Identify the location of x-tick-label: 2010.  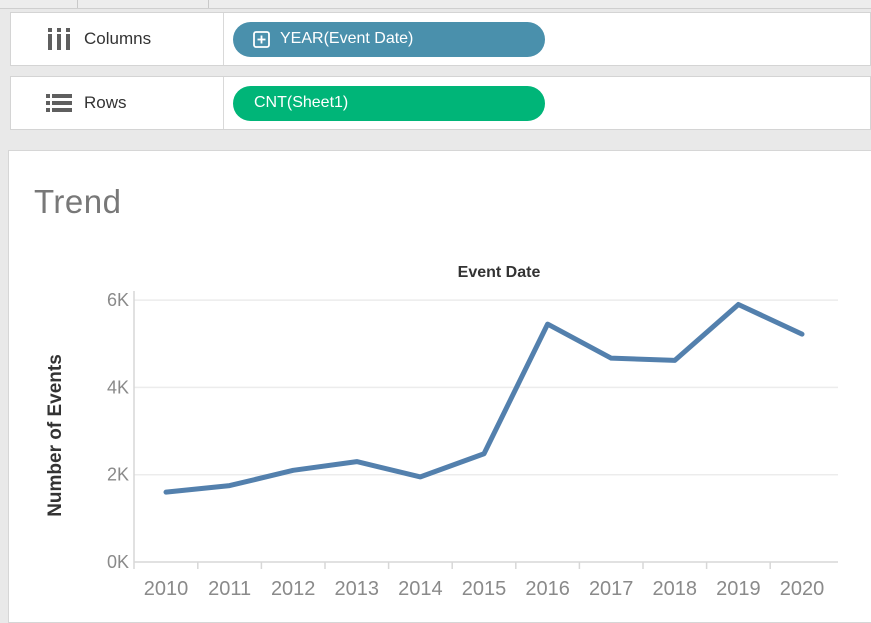
(166, 589).